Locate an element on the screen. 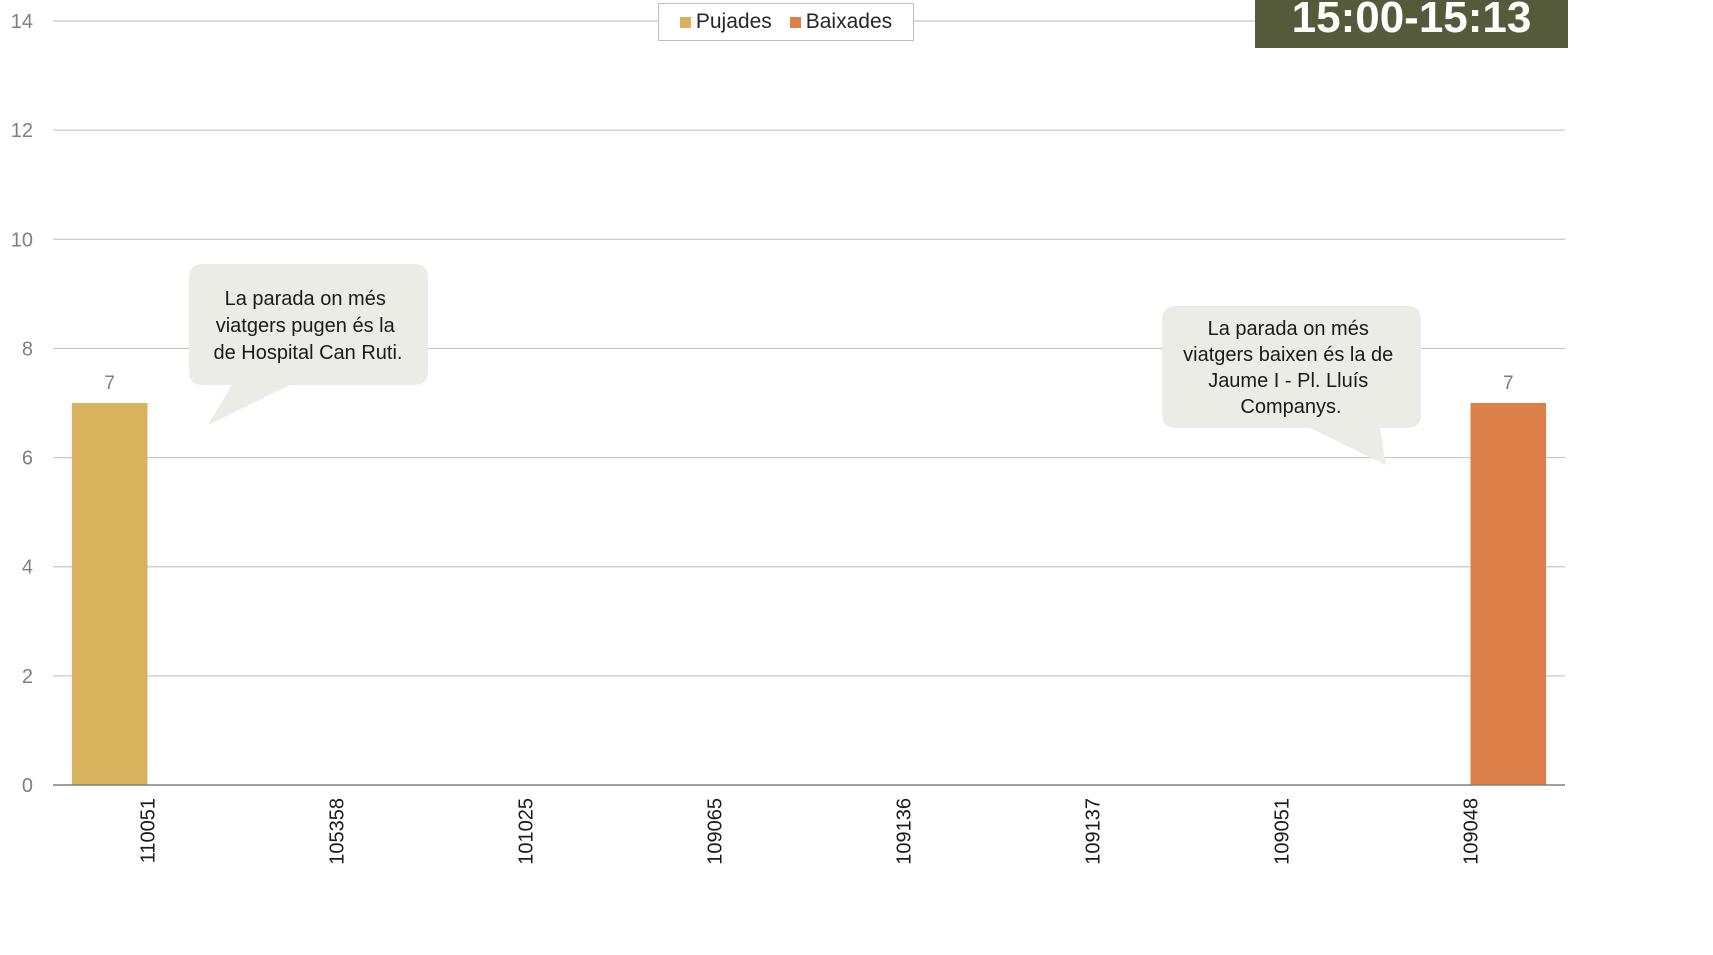 The width and height of the screenshot is (1713, 955). y-tick-label: 8 is located at coordinates (27, 349).